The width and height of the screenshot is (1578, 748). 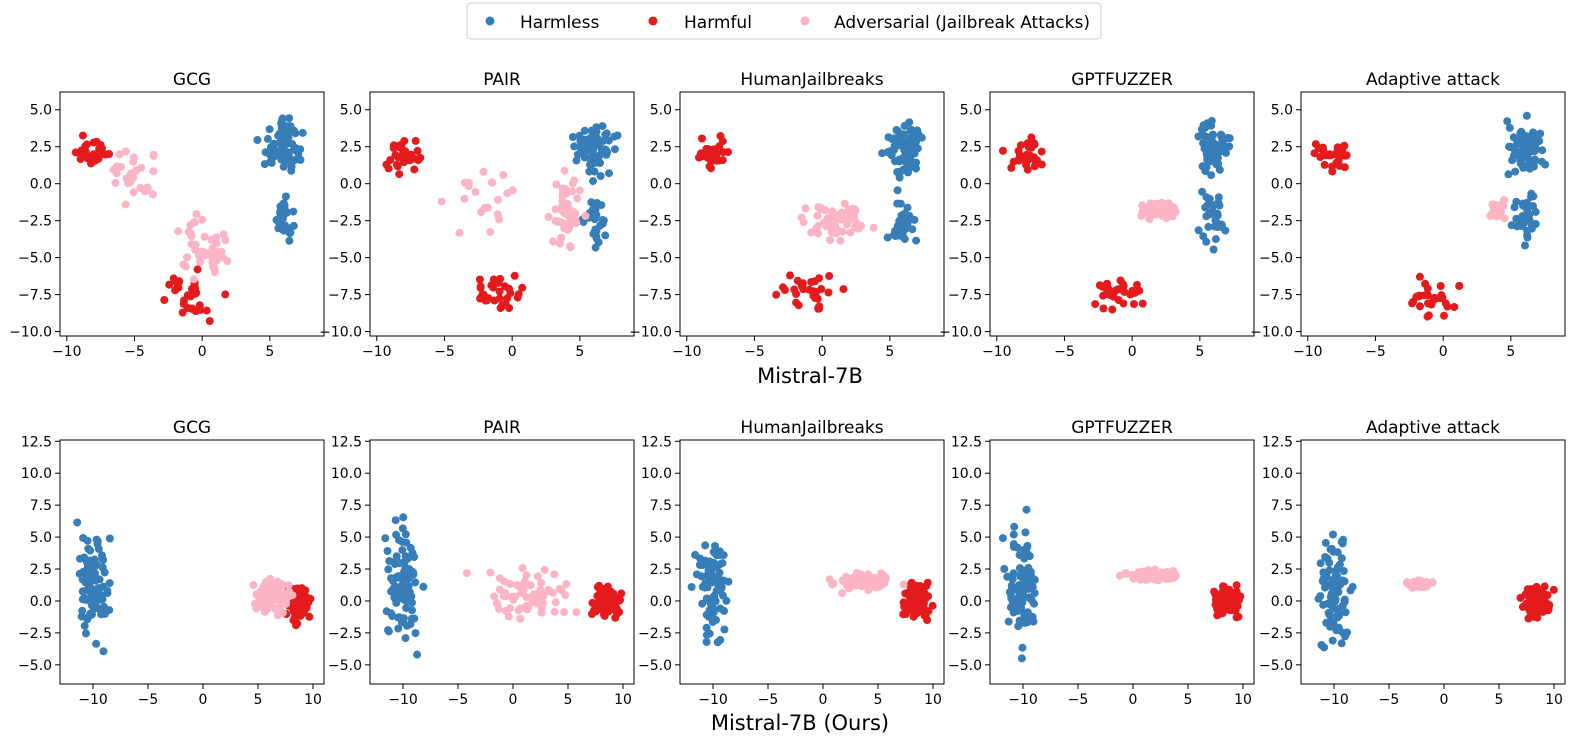 I want to click on x-tick-label: −5, so click(x=1375, y=352).